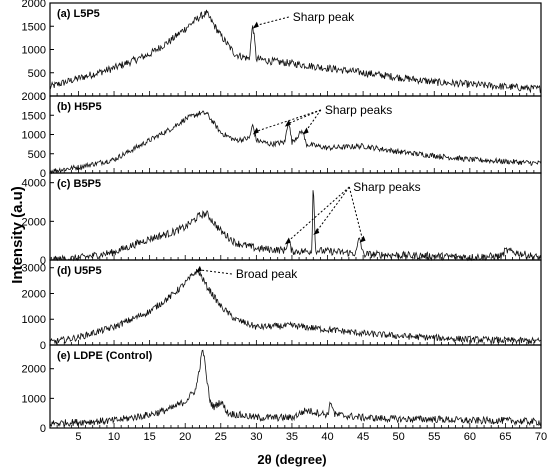  Describe the element at coordinates (399, 437) in the screenshot. I see `x-tick-label: 50` at that location.